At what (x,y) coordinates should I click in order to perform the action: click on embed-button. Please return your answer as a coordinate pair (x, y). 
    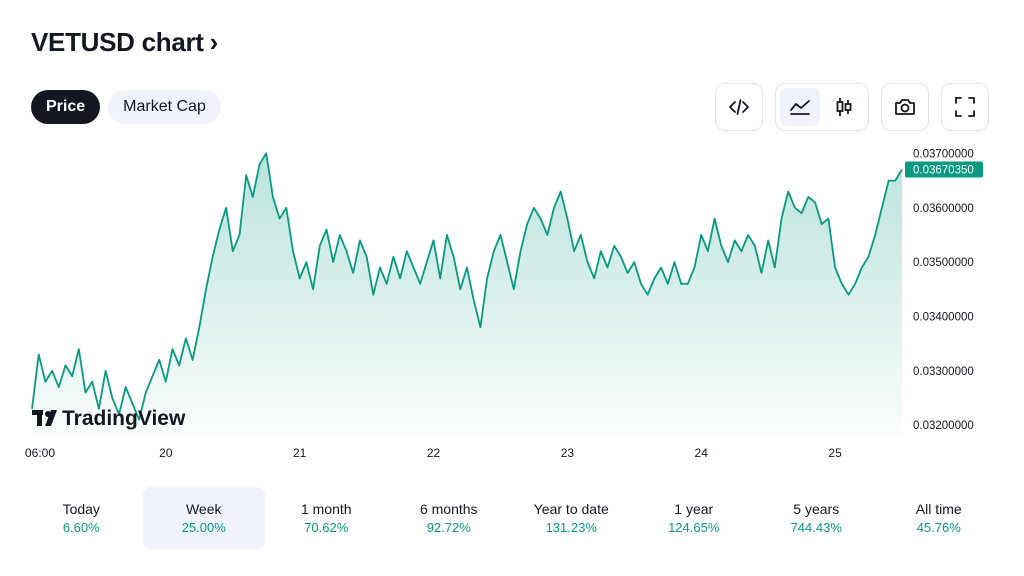
    Looking at the image, I should click on (739, 107).